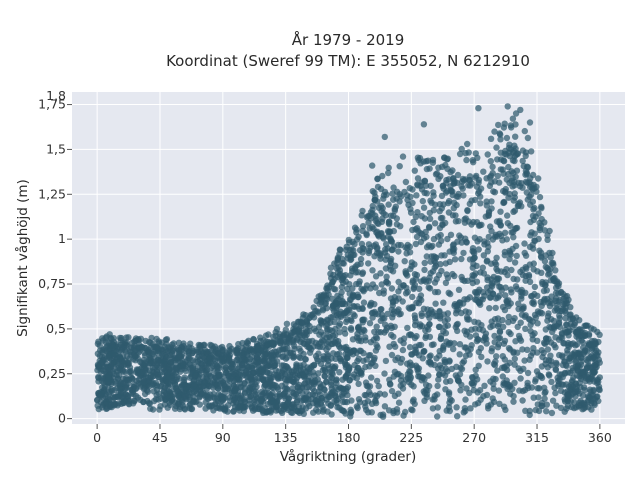 This screenshot has width=640, height=480. What do you see at coordinates (348, 39) in the screenshot?
I see `chart-title: År 1979 - 2019` at bounding box center [348, 39].